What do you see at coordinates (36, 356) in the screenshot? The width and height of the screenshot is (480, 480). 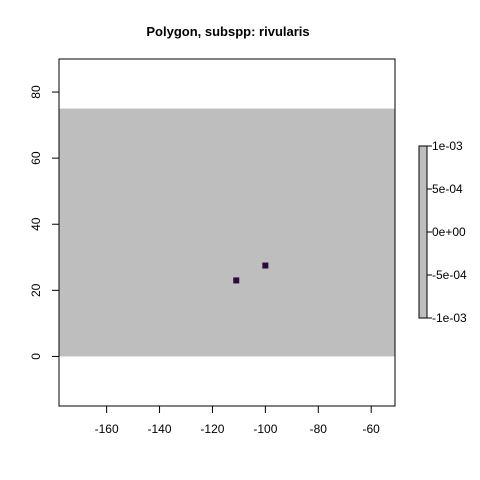 I see `y-tick-label: 0` at bounding box center [36, 356].